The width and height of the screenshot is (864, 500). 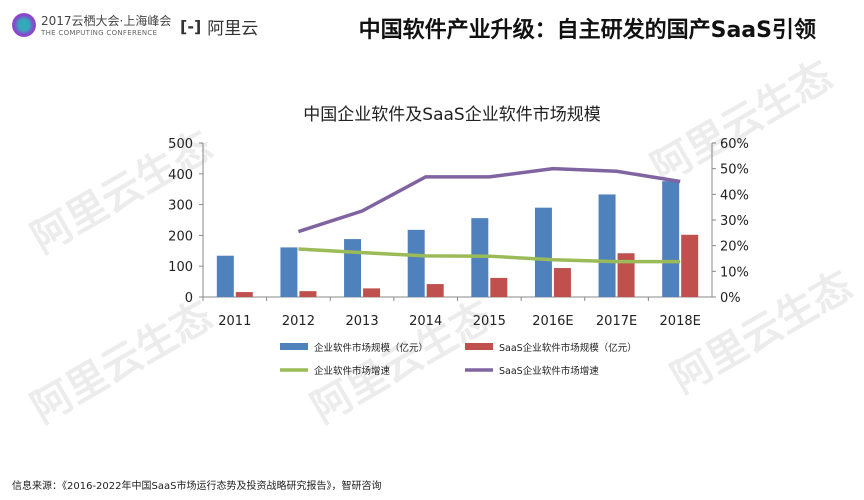 I want to click on left-tick-label: 400, so click(x=180, y=175).